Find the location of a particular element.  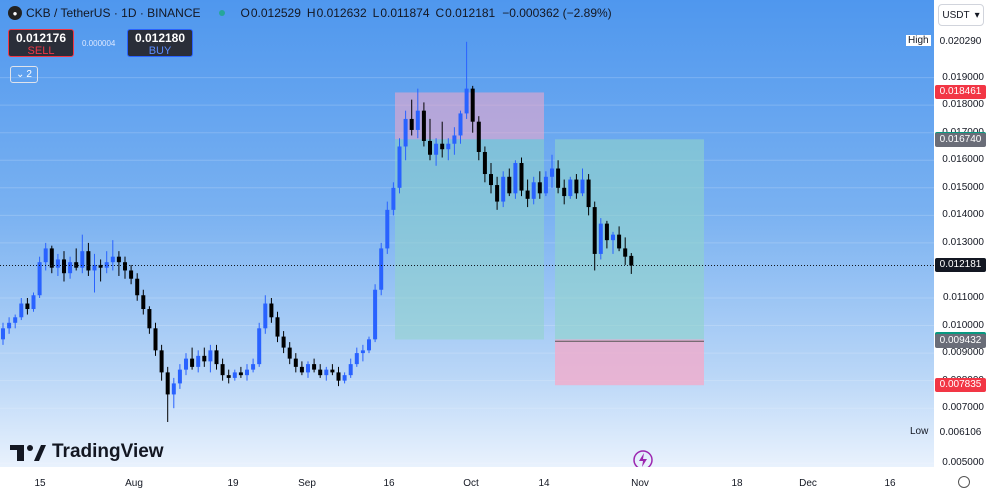

price-tick-label: 0.017000 is located at coordinates (963, 132).